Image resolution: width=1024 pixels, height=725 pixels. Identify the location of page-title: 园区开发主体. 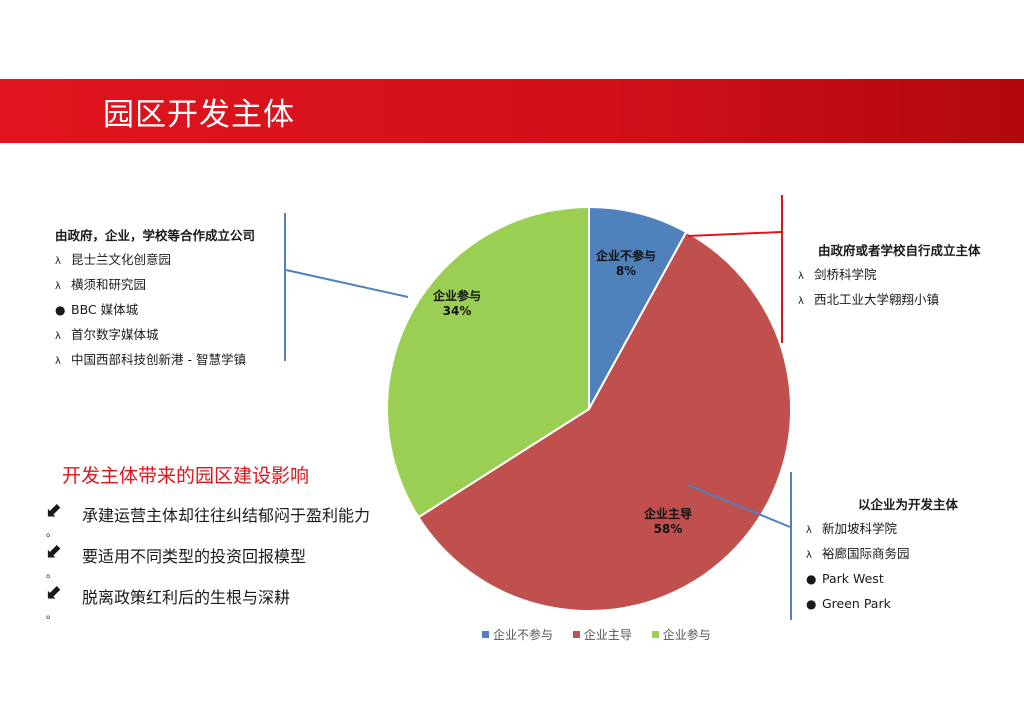
(199, 115).